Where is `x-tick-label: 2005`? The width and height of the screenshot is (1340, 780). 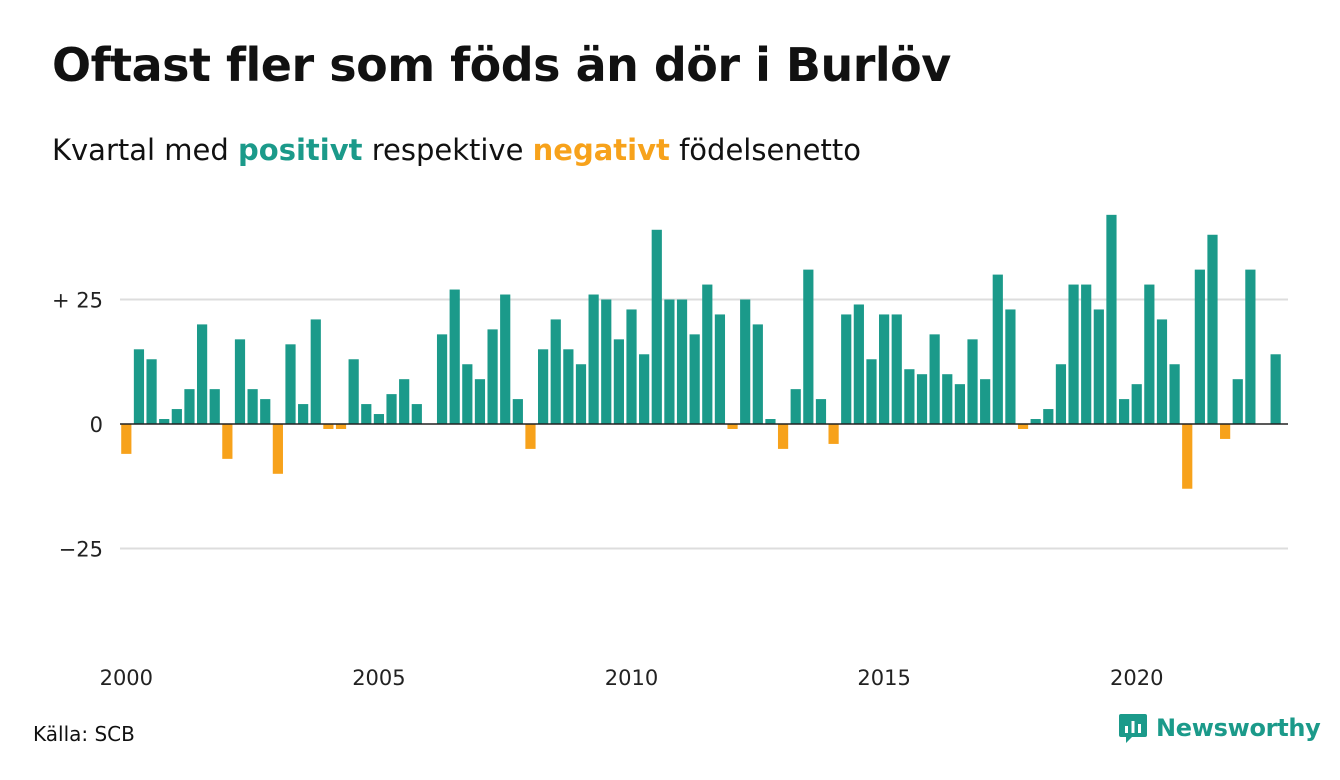 x-tick-label: 2005 is located at coordinates (378, 678).